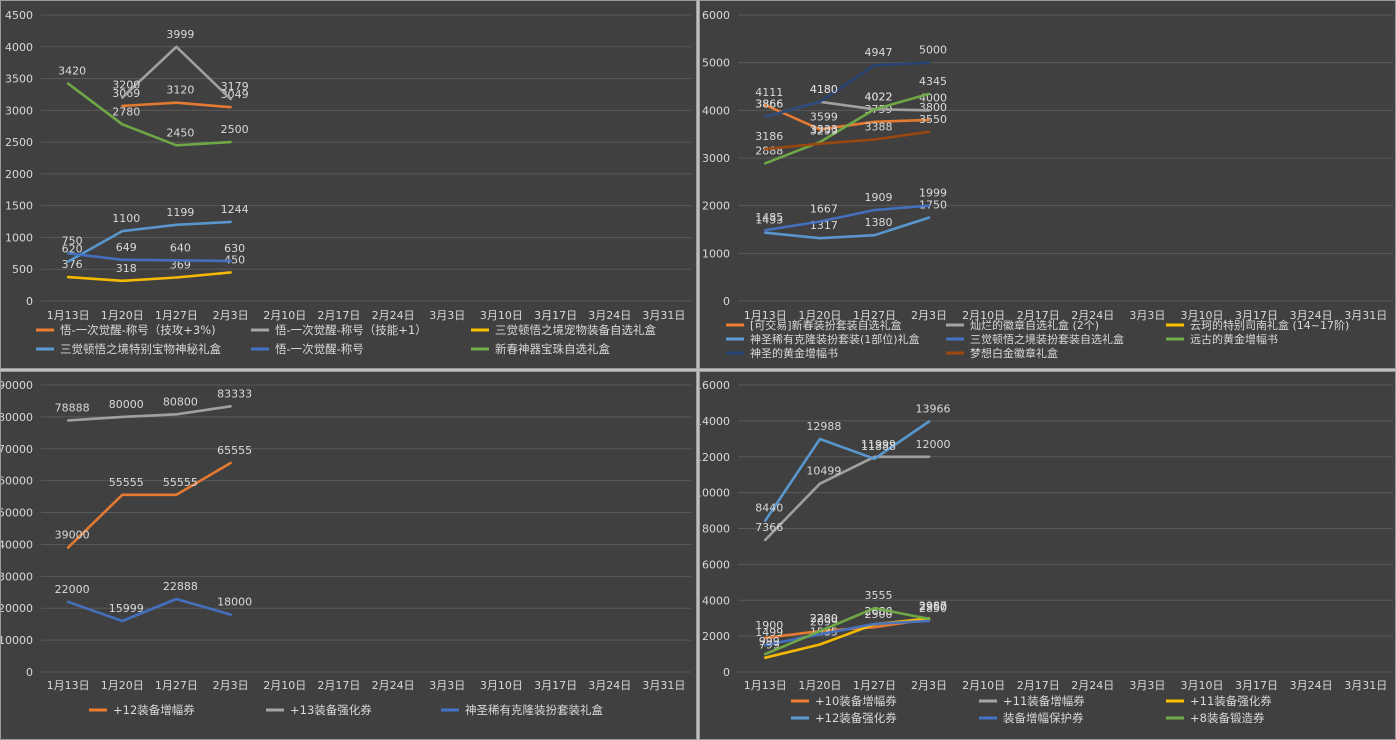  Describe the element at coordinates (716, 529) in the screenshot. I see `y-tick-label: 8000` at that location.